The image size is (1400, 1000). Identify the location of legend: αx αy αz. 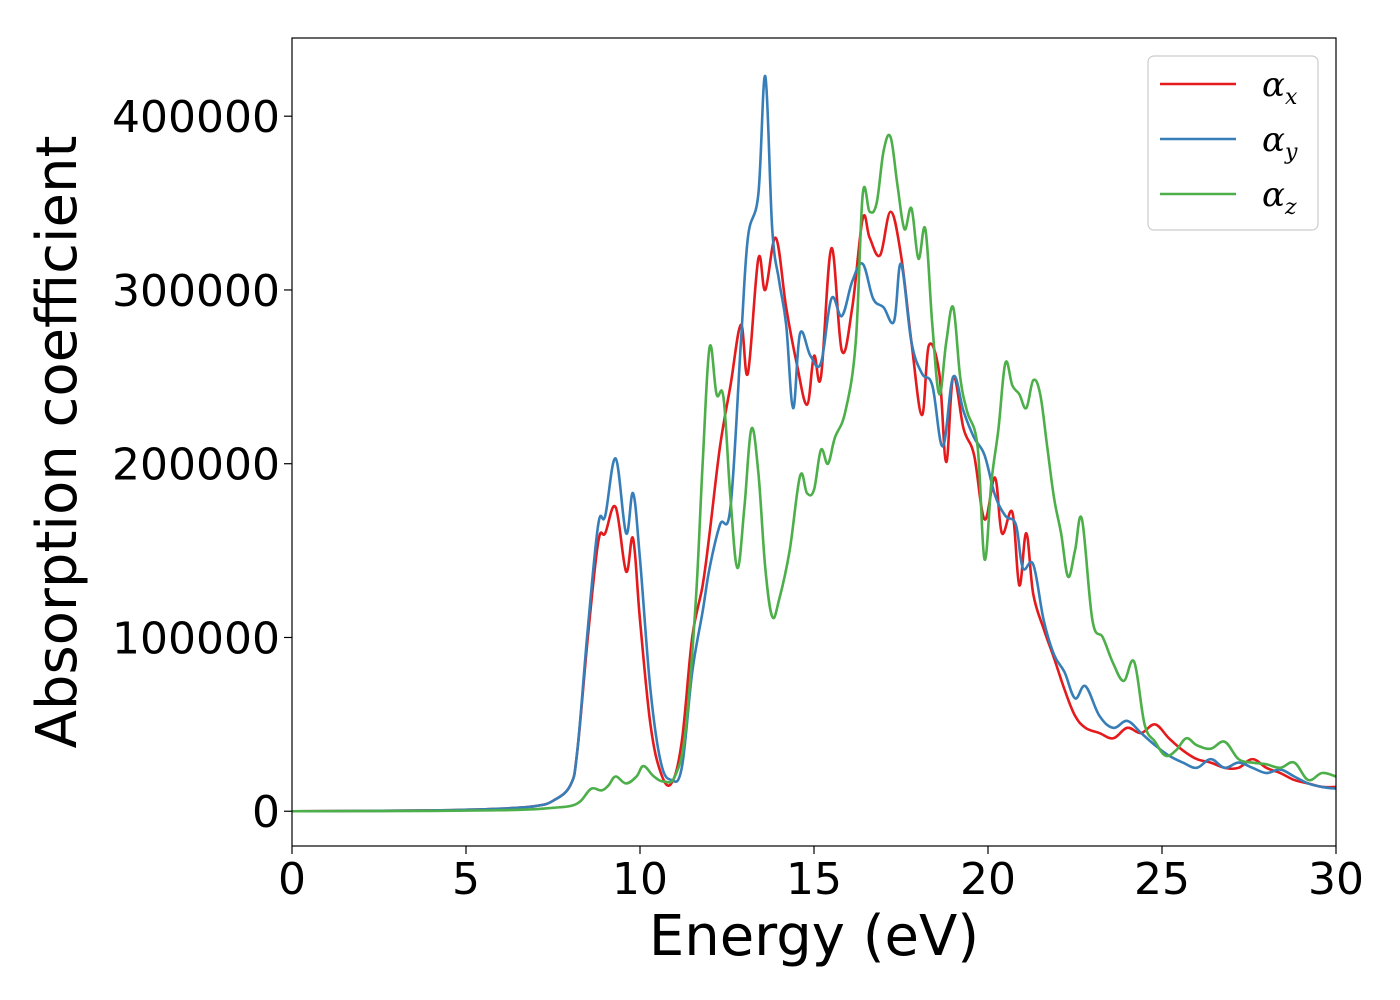
(1233, 143).